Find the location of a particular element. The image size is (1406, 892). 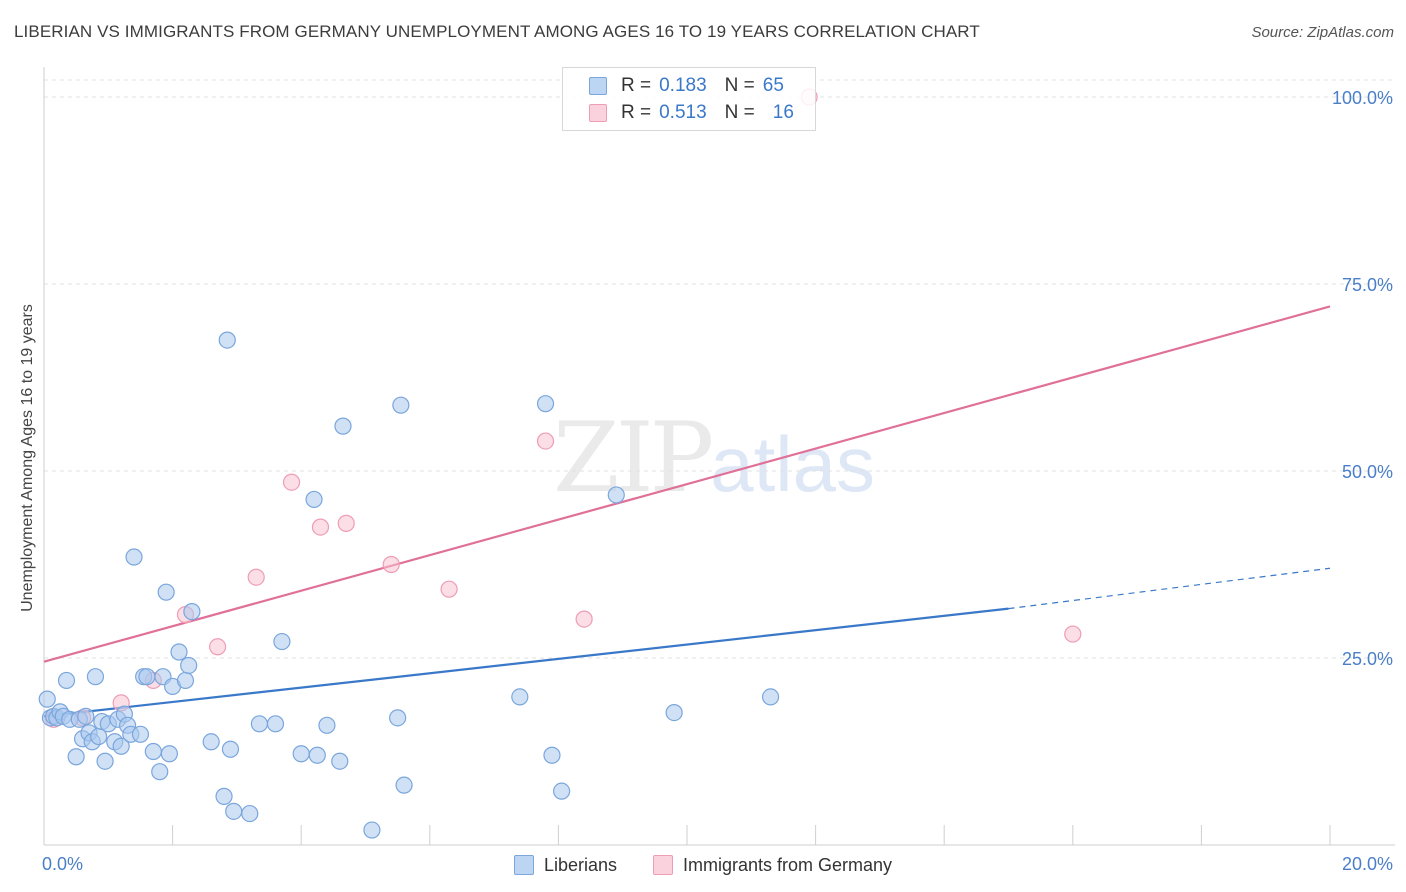

legend-r-value-germany: 0.513 is located at coordinates (683, 112).